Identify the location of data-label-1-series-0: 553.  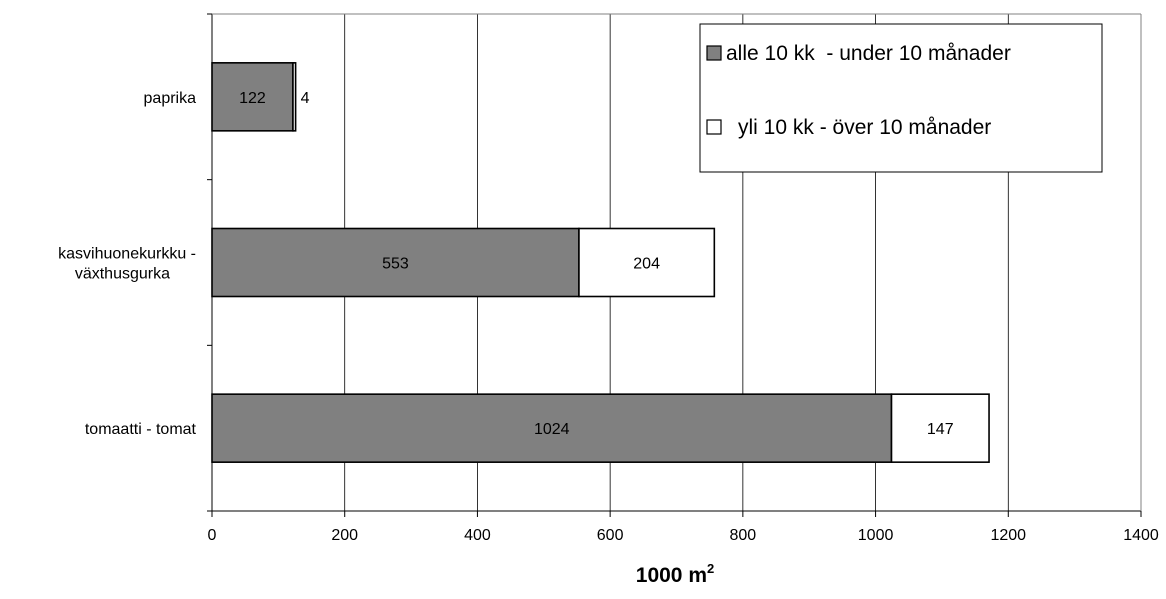
(395, 264).